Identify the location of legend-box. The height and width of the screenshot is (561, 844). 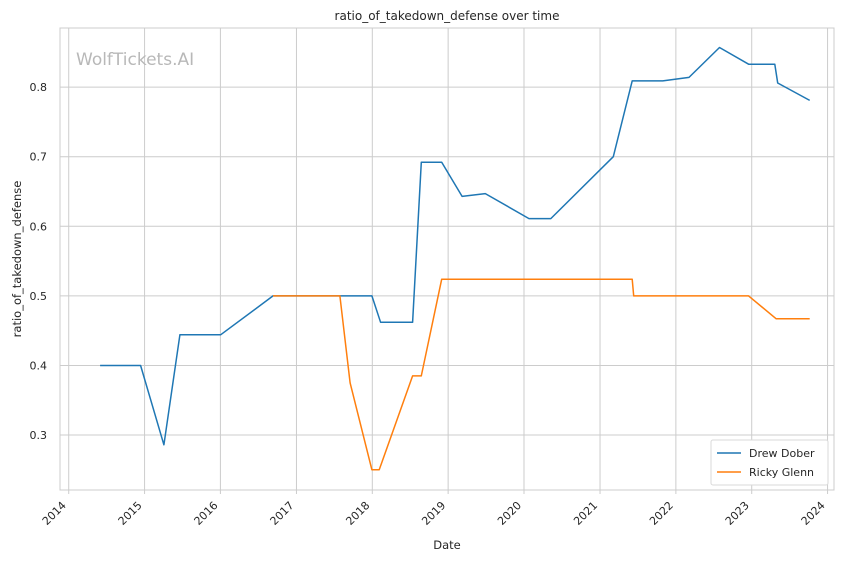
(769, 462).